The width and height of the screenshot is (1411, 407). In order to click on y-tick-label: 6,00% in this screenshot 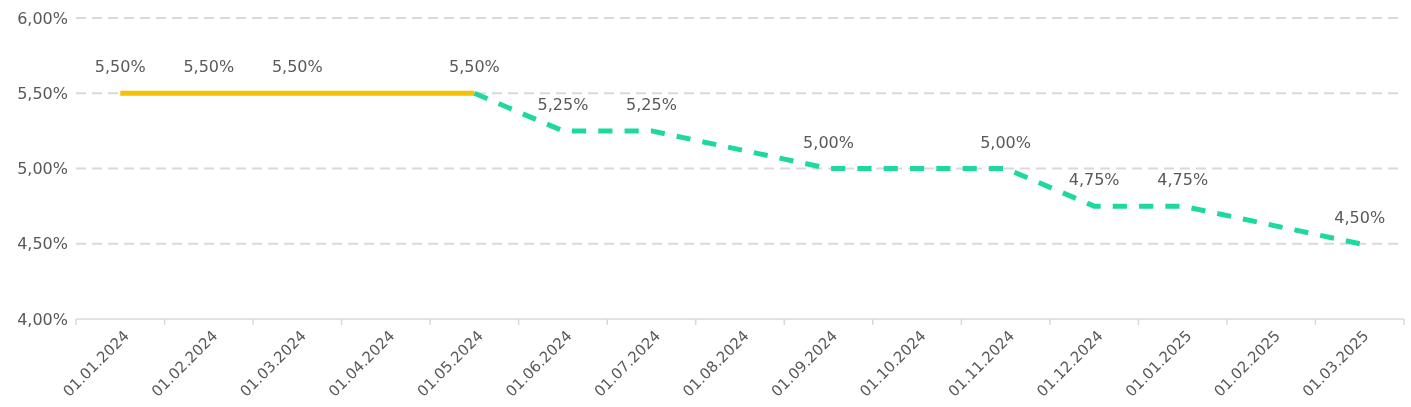, I will do `click(42, 18)`.